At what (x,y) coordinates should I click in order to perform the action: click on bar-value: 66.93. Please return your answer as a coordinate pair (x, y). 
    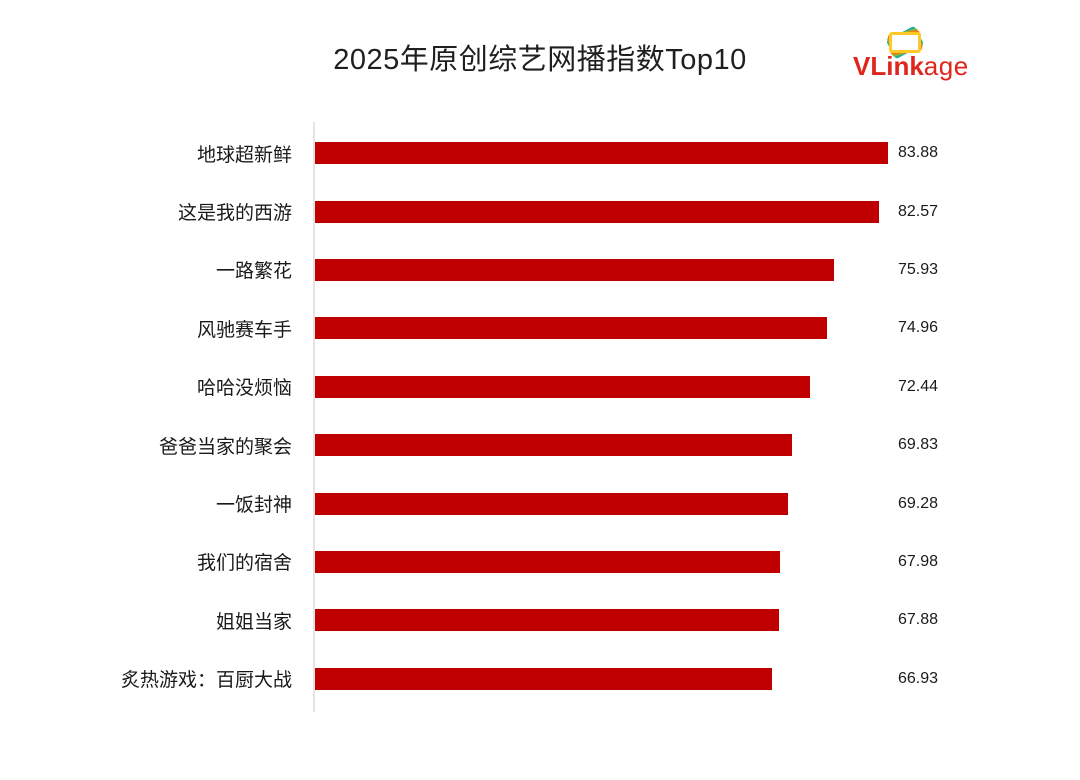
    Looking at the image, I should click on (918, 678).